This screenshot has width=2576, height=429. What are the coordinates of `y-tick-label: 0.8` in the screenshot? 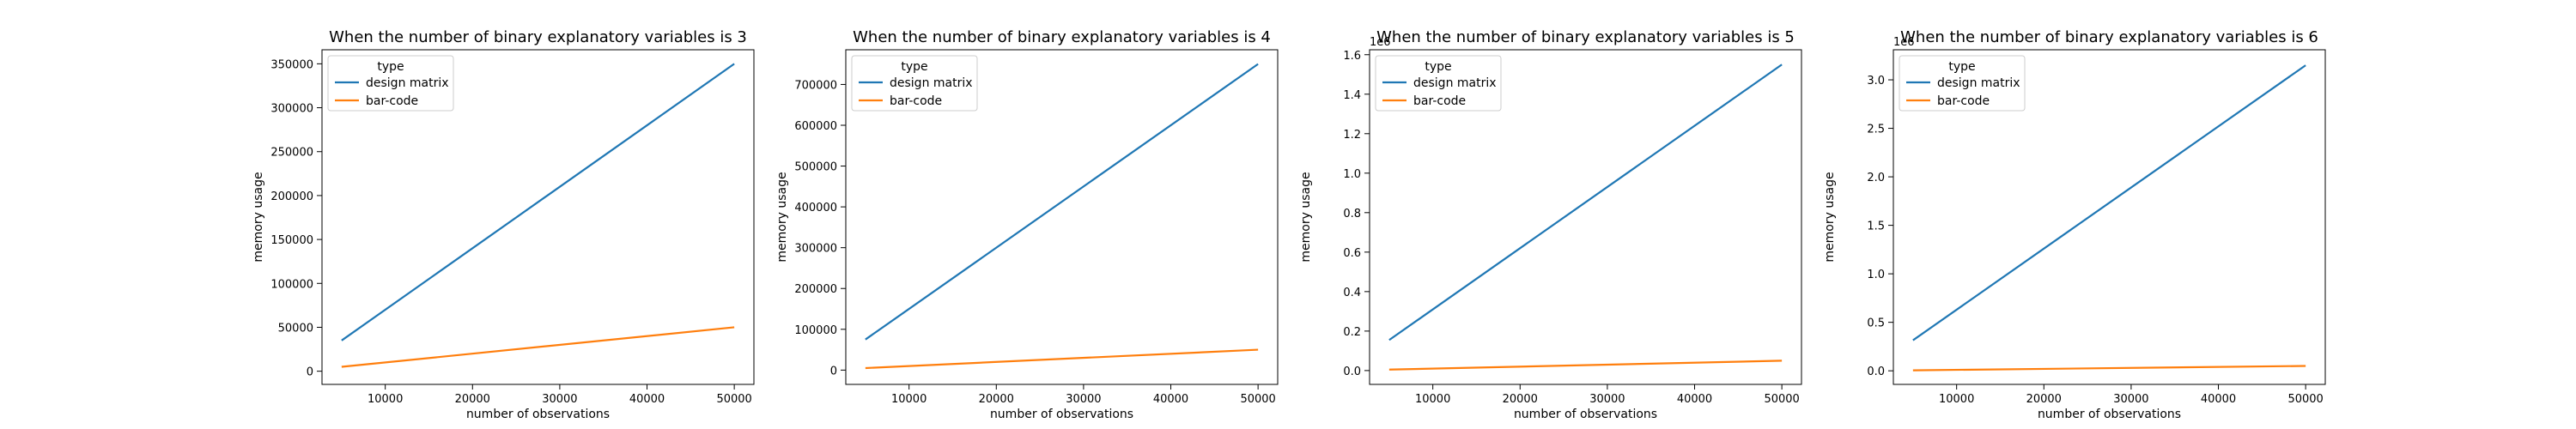 It's located at (1352, 214).